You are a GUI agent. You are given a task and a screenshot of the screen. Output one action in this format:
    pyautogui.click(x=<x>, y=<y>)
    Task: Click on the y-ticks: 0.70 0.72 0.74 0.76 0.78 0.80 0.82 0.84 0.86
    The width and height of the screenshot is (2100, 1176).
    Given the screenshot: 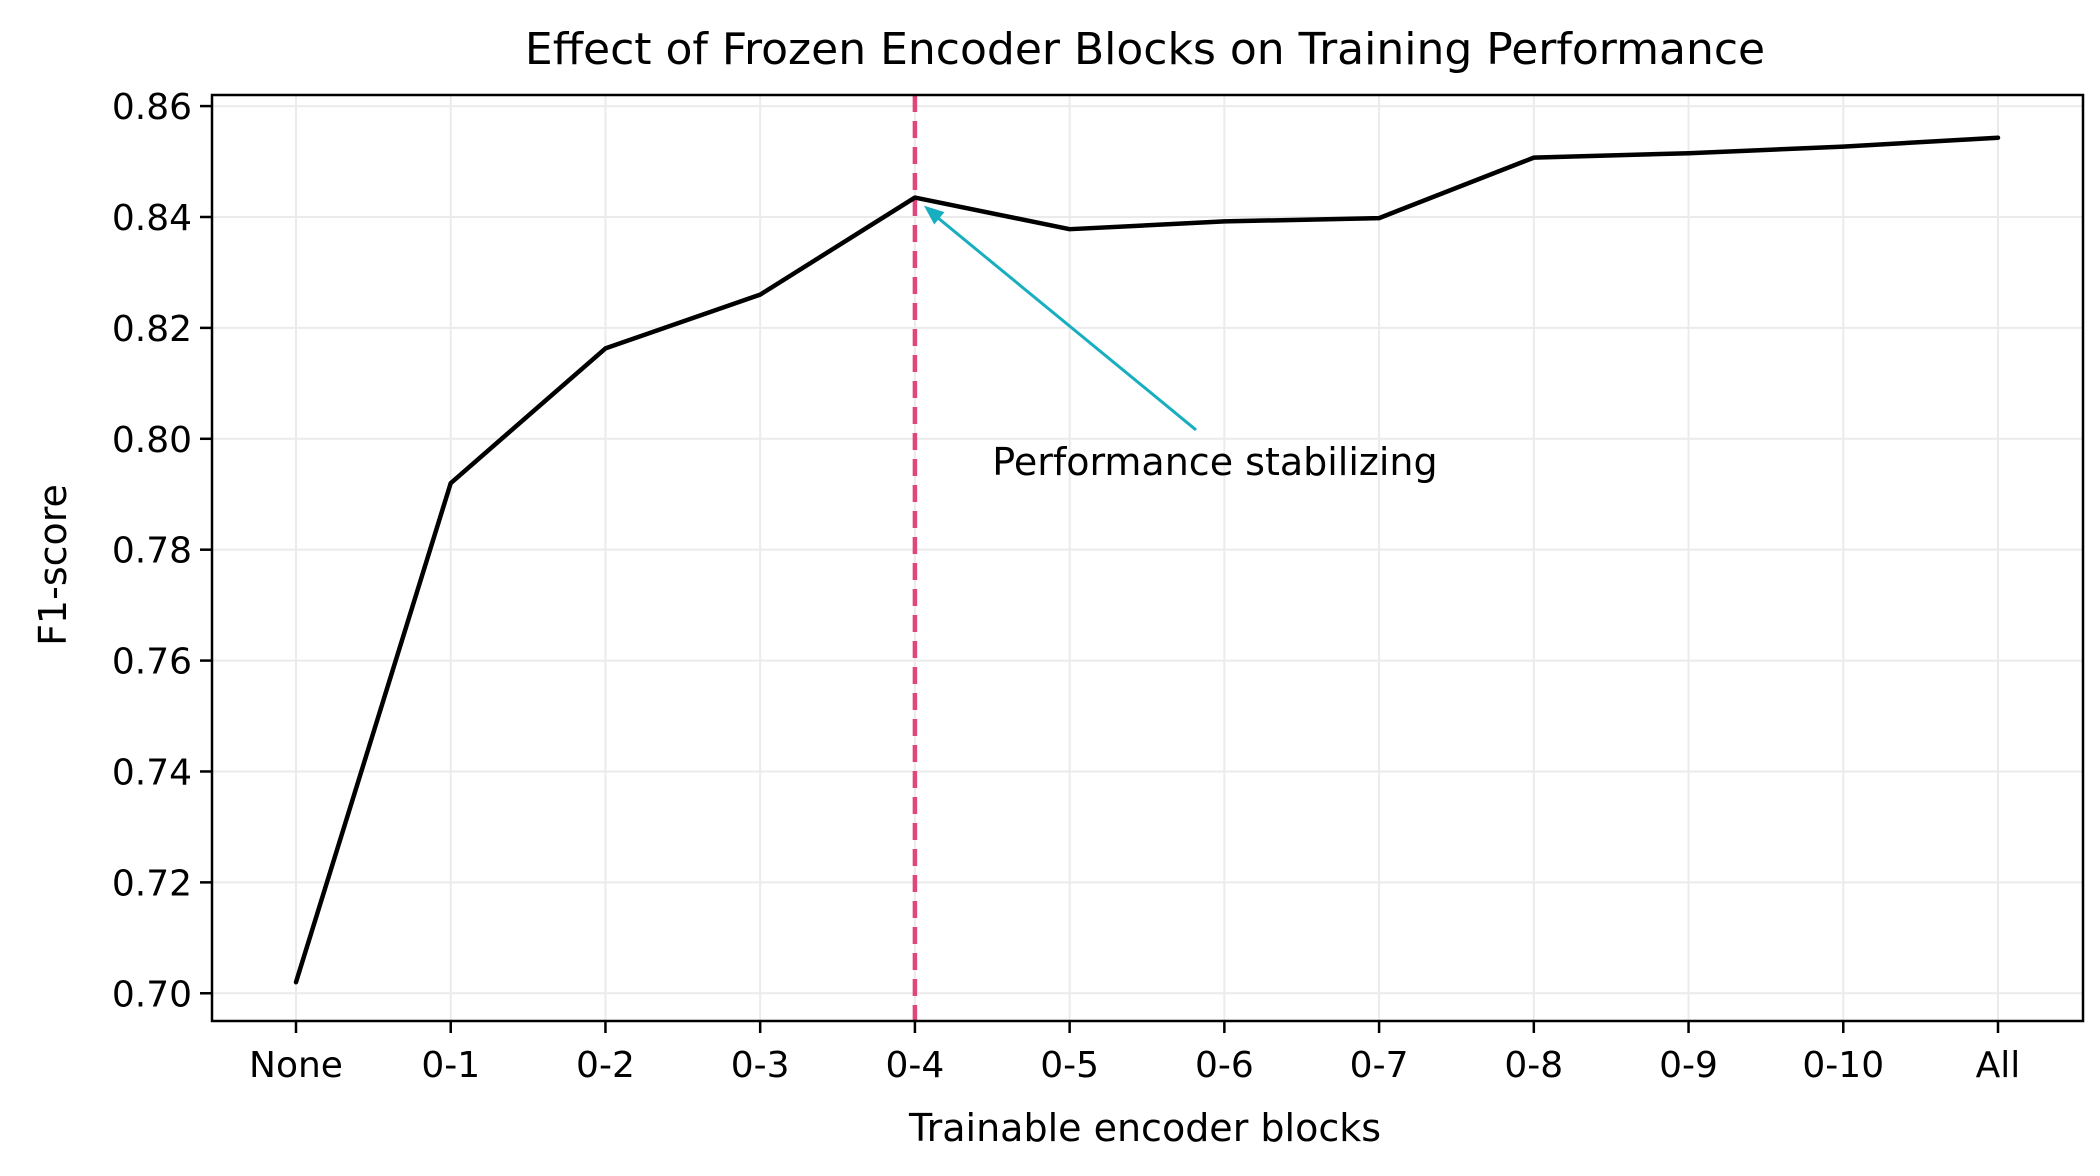 What is the action you would take?
    pyautogui.click(x=162, y=551)
    